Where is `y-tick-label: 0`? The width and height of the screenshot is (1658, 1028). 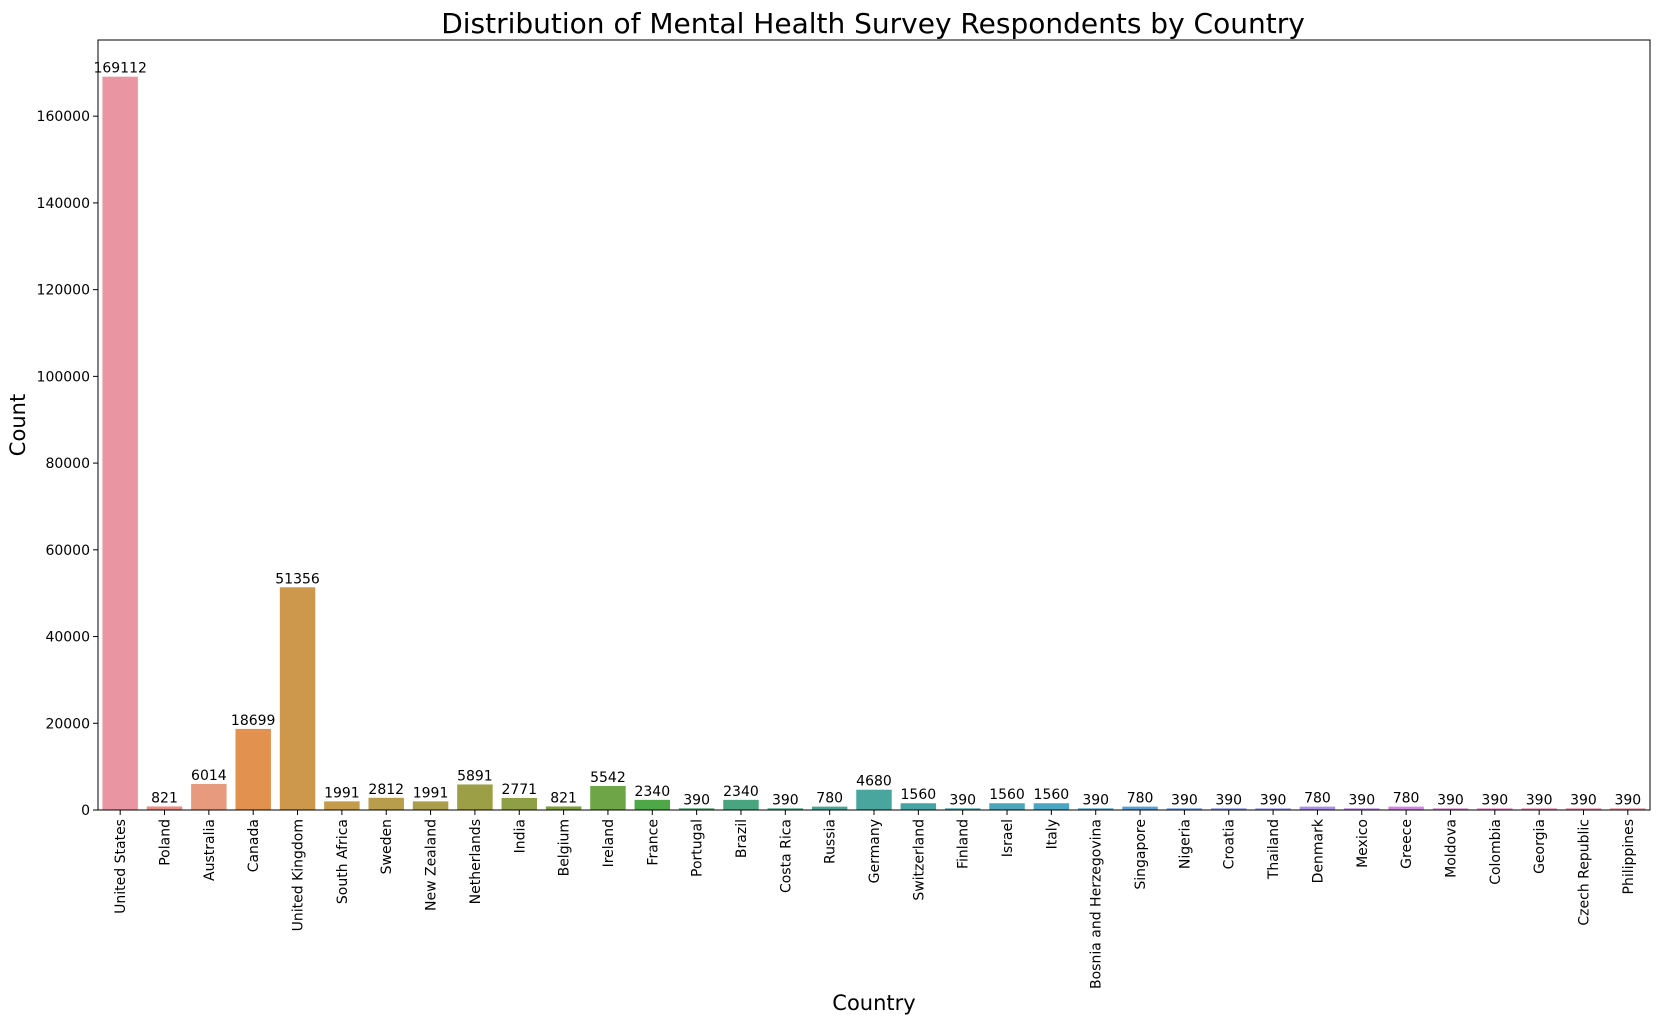
y-tick-label: 0 is located at coordinates (85, 811).